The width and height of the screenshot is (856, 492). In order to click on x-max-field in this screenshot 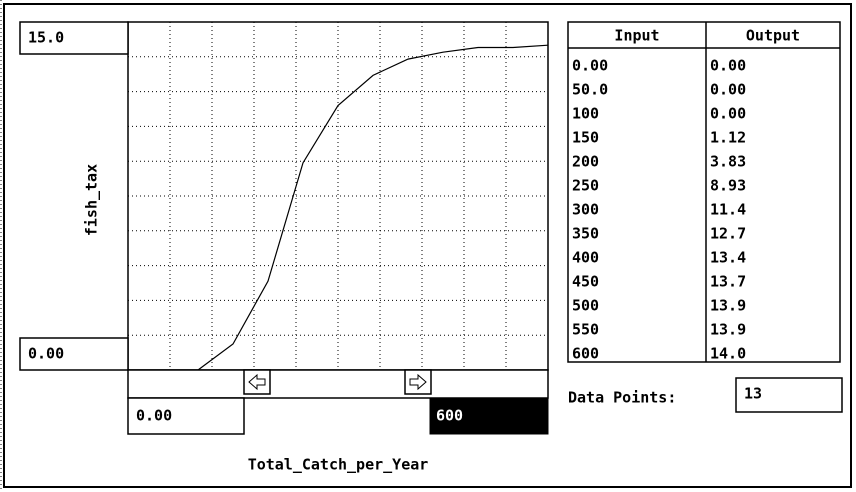, I will do `click(489, 416)`.